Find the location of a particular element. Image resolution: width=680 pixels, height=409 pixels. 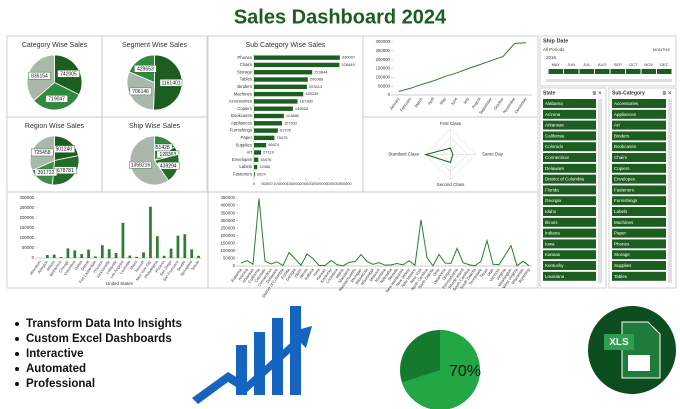

slicer-item-label: Kentucky is located at coordinates (554, 265).